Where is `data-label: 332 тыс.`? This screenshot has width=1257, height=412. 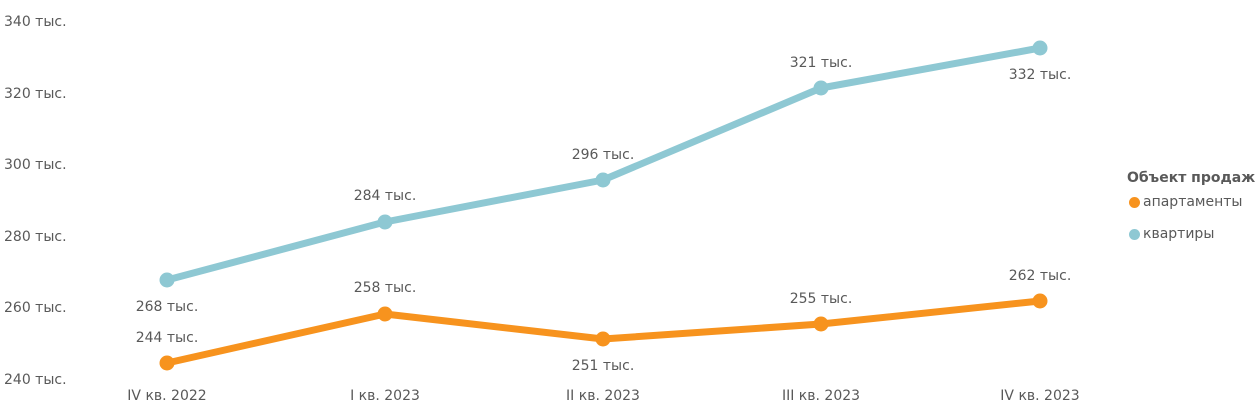 data-label: 332 тыс. is located at coordinates (1040, 75).